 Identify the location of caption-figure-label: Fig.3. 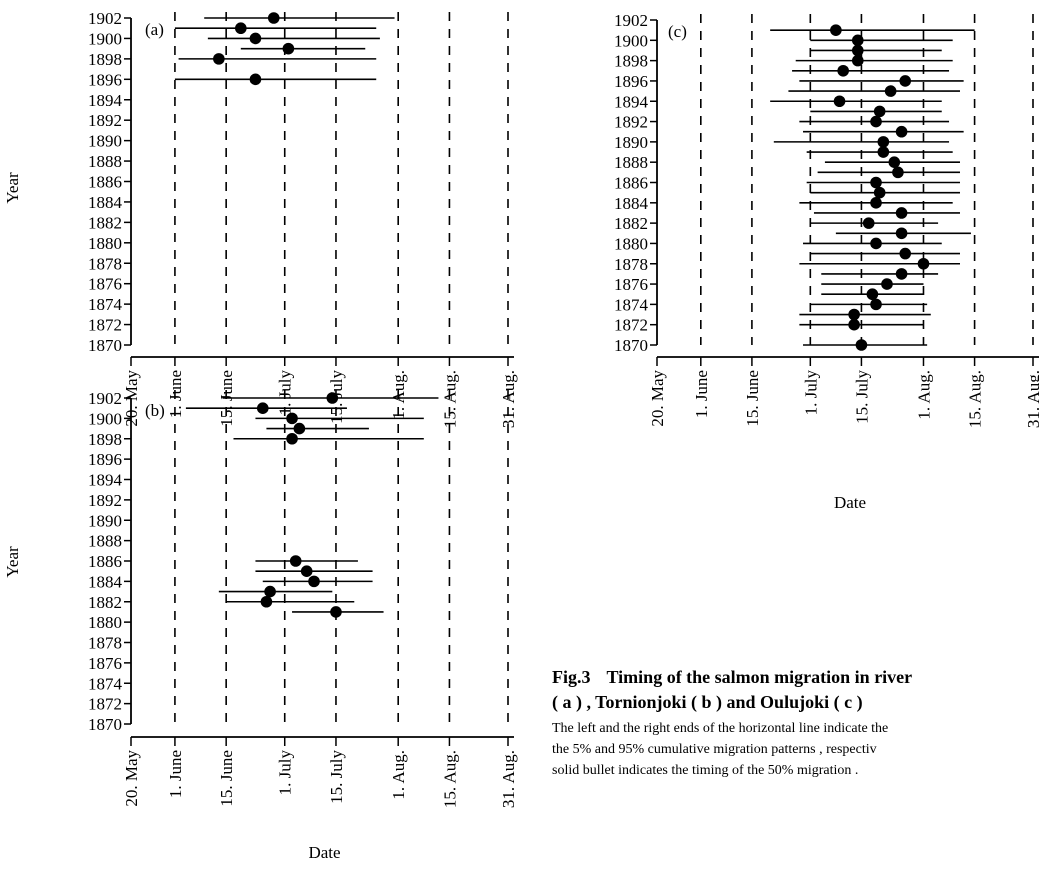
(571, 677).